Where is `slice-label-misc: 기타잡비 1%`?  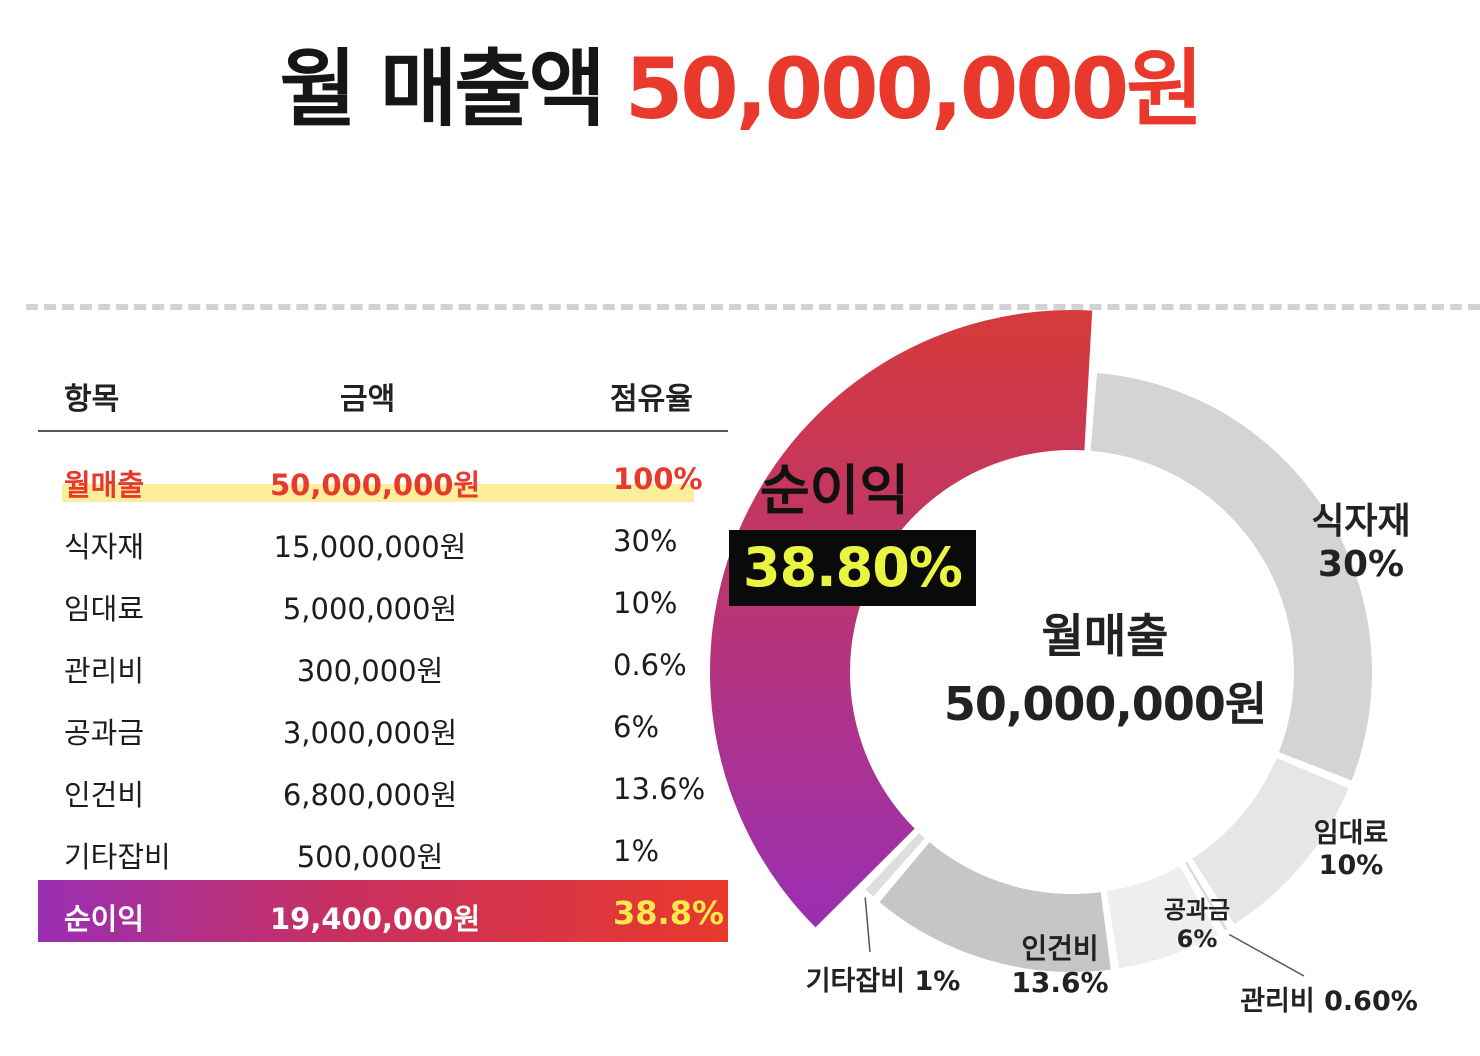
slice-label-misc: 기타잡비 1% is located at coordinates (883, 981).